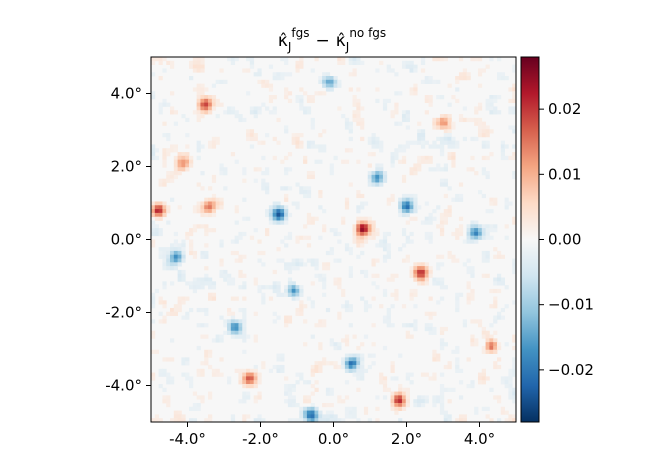 The width and height of the screenshot is (665, 475). I want to click on colorbar-gradient, so click(530, 239).